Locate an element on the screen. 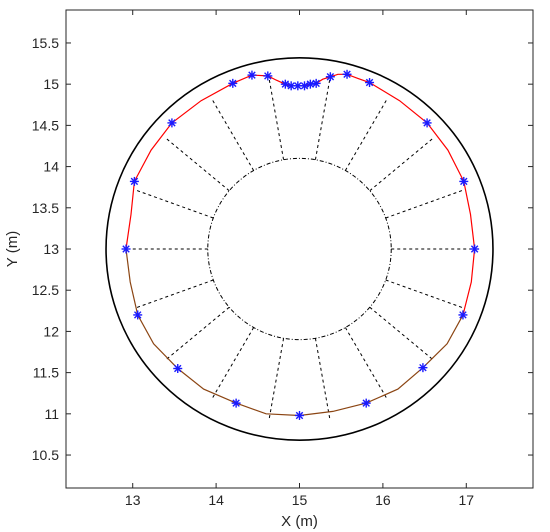 The image size is (550, 532). x-tick-label: 15 is located at coordinates (300, 500).